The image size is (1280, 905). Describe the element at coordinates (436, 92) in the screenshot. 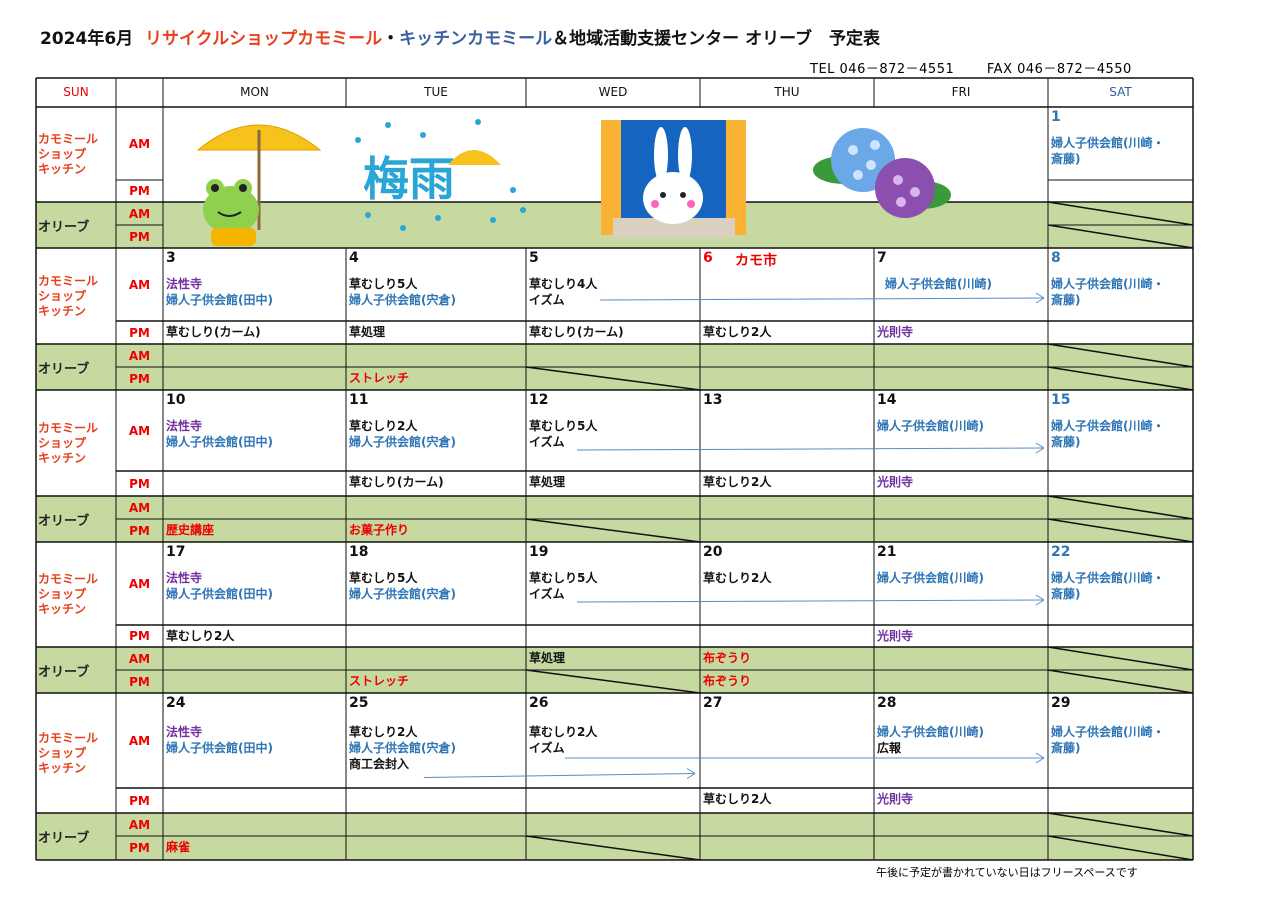

I see `header-tue: TUE` at that location.